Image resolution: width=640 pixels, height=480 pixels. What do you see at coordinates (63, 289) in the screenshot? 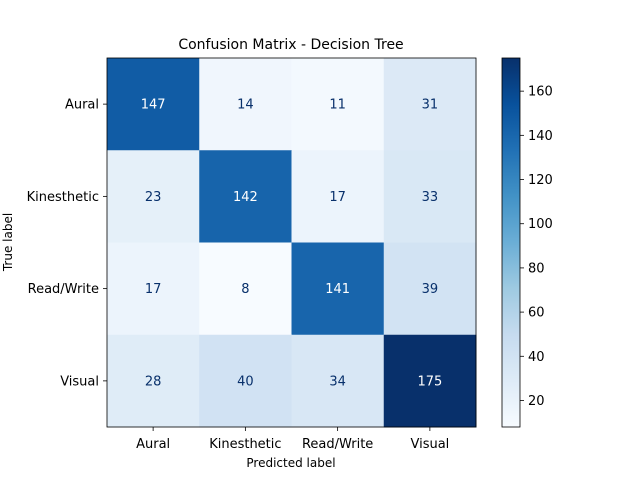
I see `y-tick-label: Read/Write` at bounding box center [63, 289].